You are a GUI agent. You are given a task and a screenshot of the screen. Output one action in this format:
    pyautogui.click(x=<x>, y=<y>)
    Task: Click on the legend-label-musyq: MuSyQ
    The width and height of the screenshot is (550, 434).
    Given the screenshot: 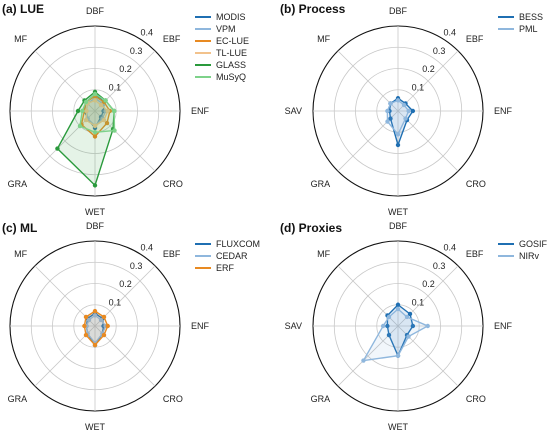 What is the action you would take?
    pyautogui.click(x=231, y=77)
    